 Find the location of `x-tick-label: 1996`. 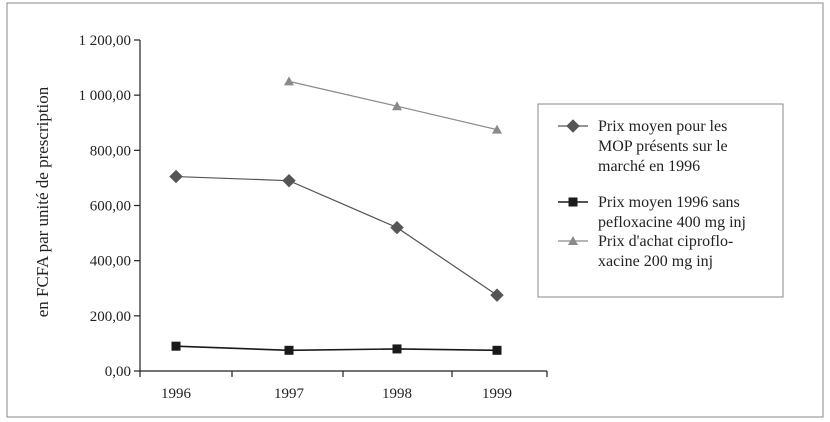

x-tick-label: 1996 is located at coordinates (176, 394).